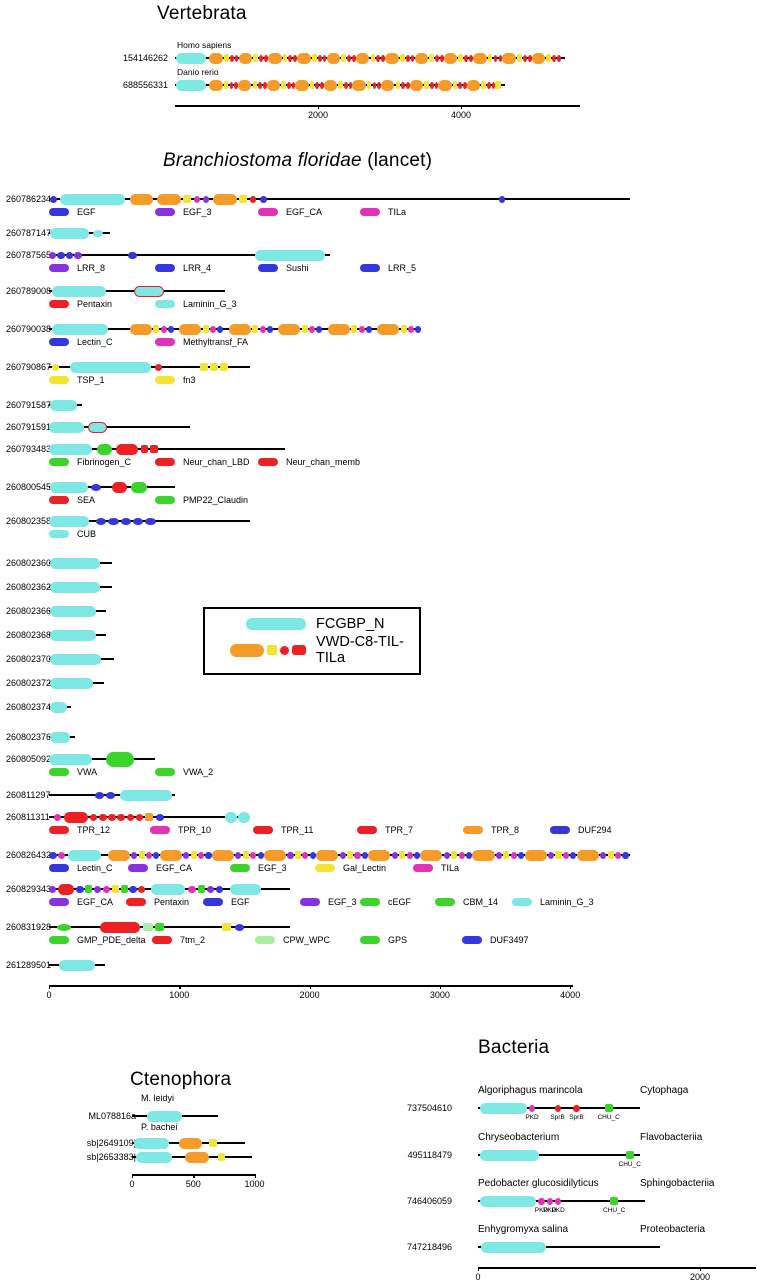 This screenshot has width=757, height=1280. Describe the element at coordinates (29, 405) in the screenshot. I see `sequence-id: 260791587` at that location.